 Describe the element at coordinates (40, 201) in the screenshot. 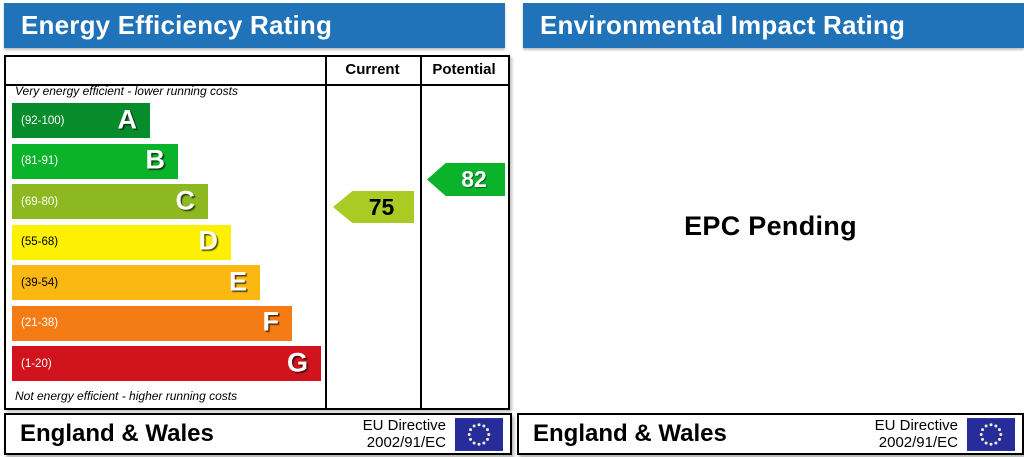

I see `band-range-label: (69-80)` at that location.